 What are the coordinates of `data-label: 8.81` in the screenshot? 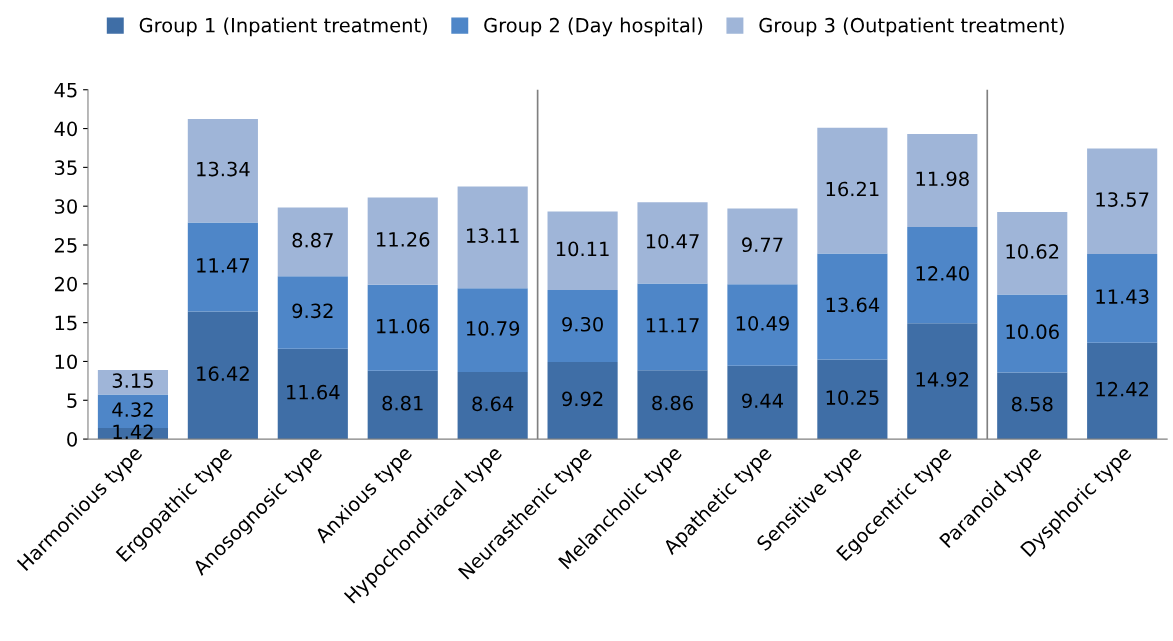 It's located at (402, 403).